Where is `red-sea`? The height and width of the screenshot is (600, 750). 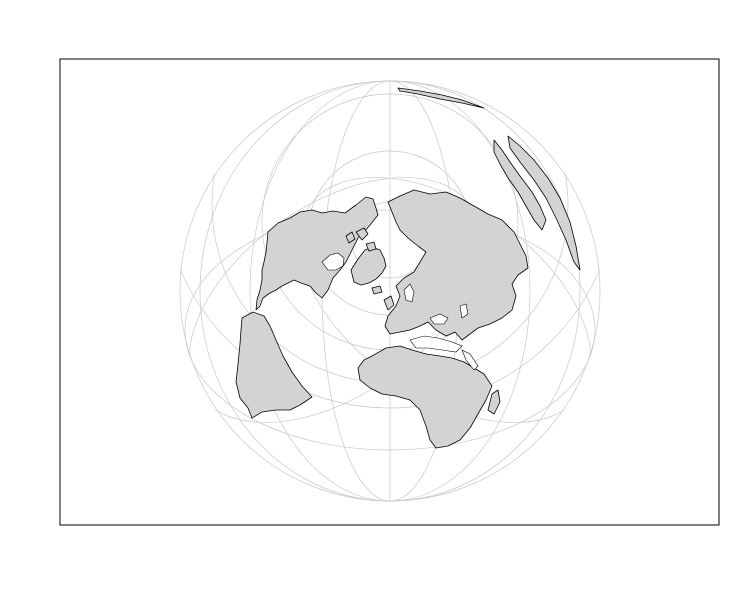 red-sea is located at coordinates (470, 360).